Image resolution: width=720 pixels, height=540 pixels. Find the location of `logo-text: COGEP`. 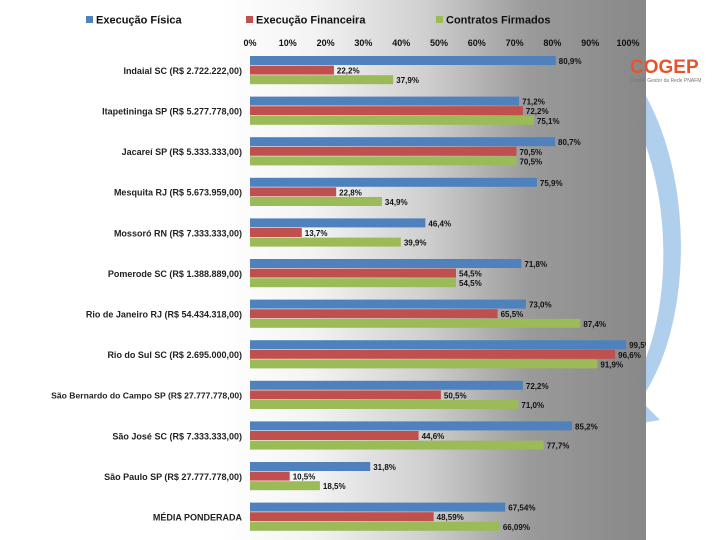

logo-text: COGEP is located at coordinates (664, 67).